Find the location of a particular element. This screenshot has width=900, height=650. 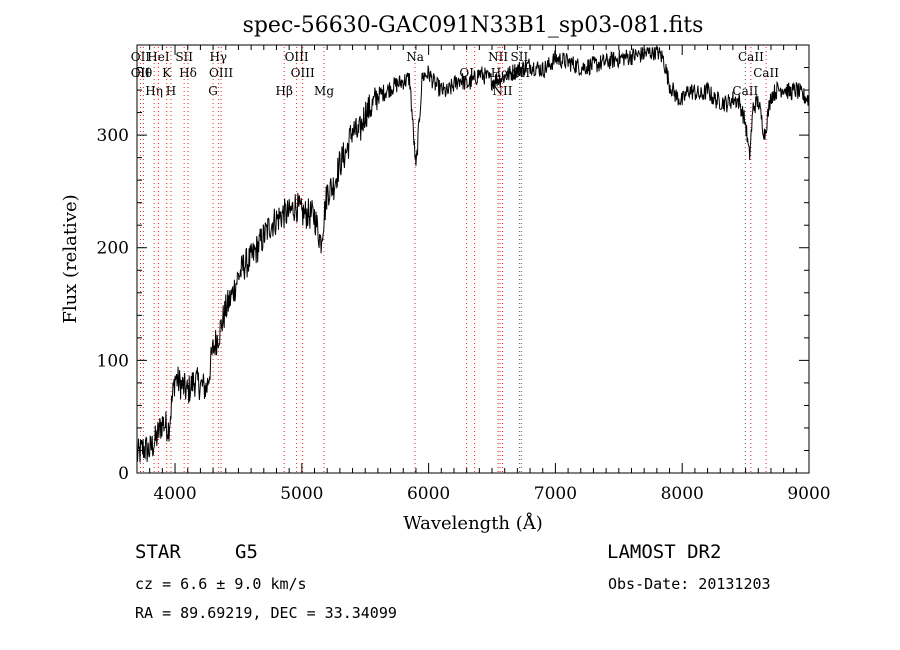

y-tick-label: 300 is located at coordinates (113, 136).